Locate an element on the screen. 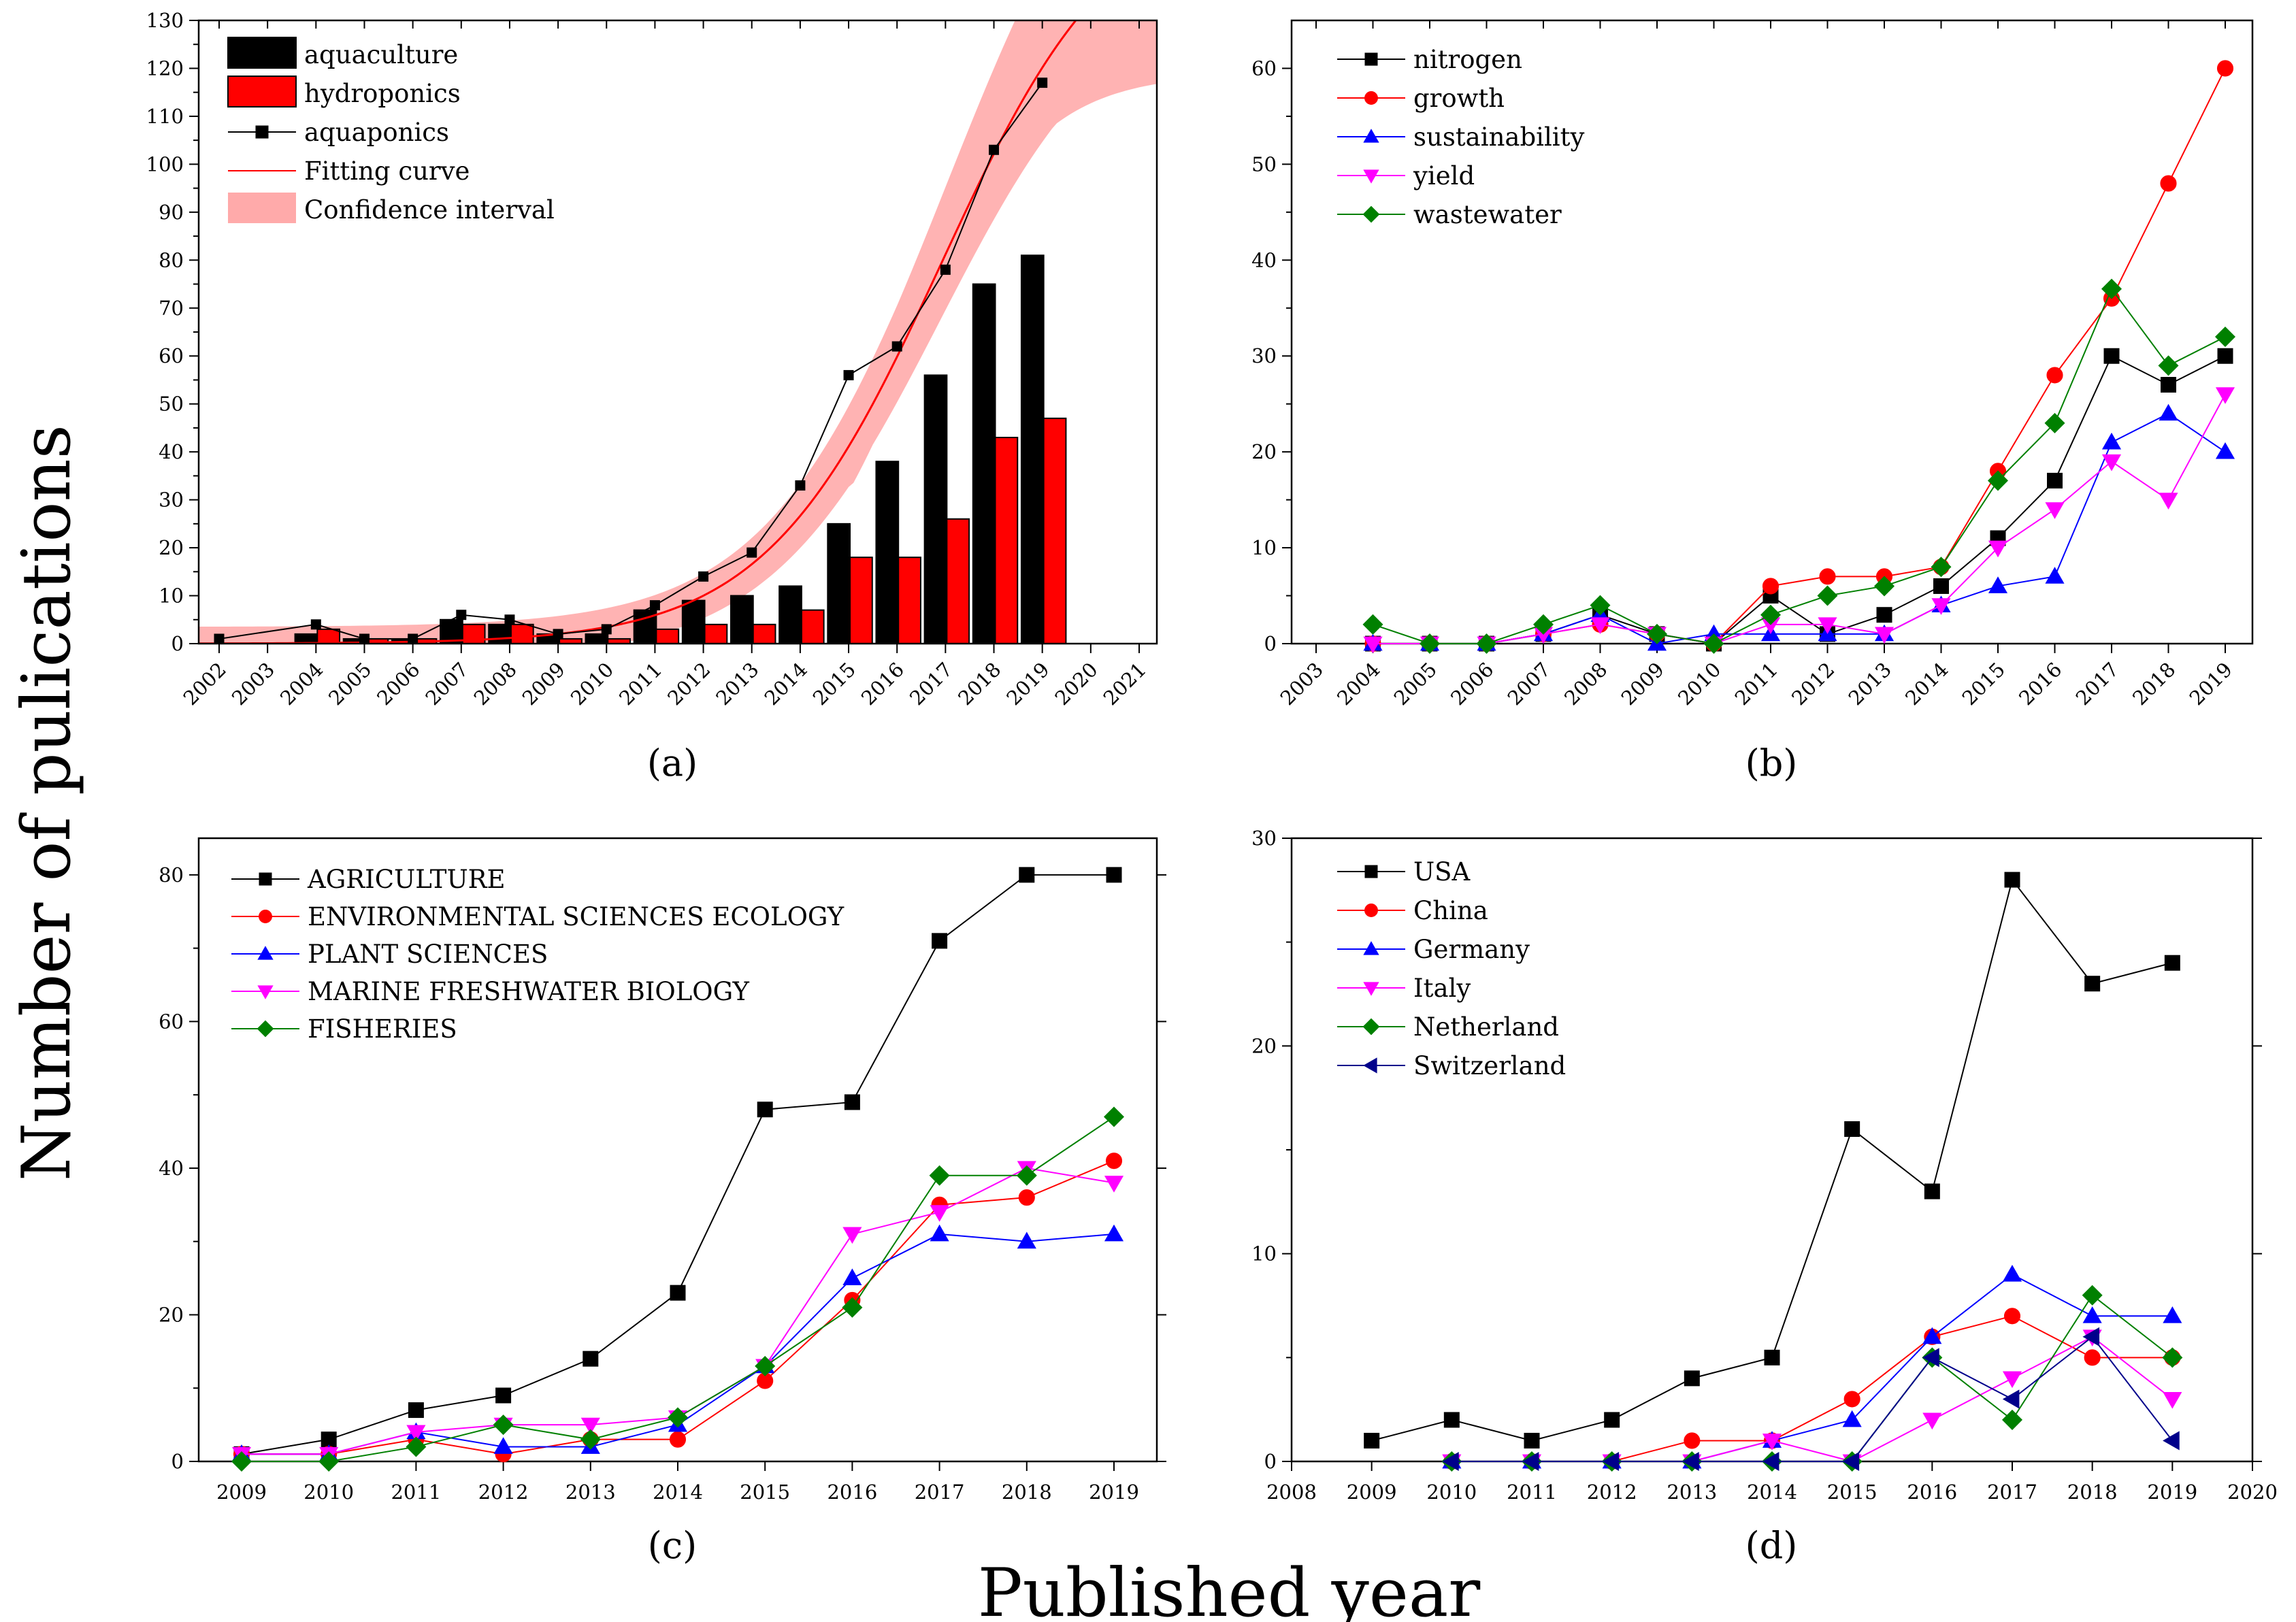  y-tick-label-a: 70 is located at coordinates (171, 308).